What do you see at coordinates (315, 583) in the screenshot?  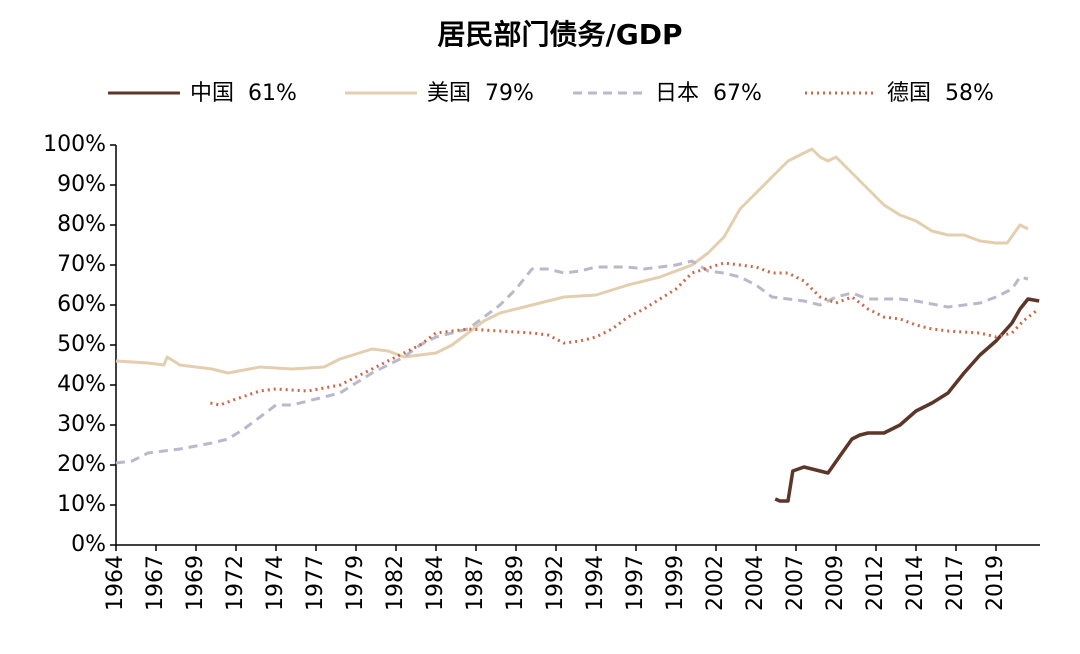 I see `x-tick-label: 1977` at bounding box center [315, 583].